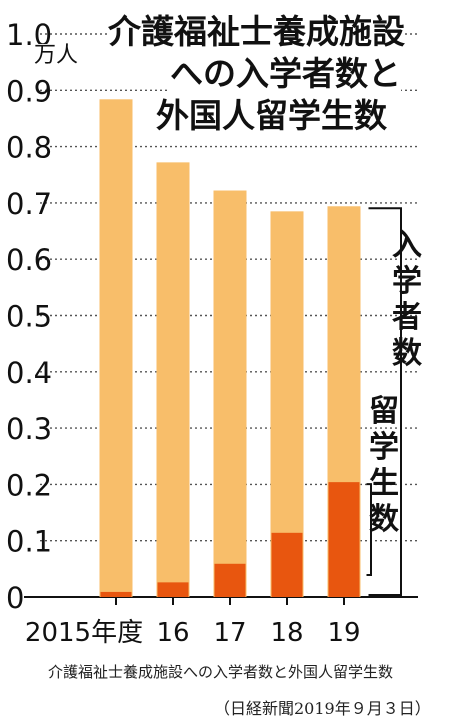  Describe the element at coordinates (29, 317) in the screenshot. I see `y-tick-label: 0.5` at that location.